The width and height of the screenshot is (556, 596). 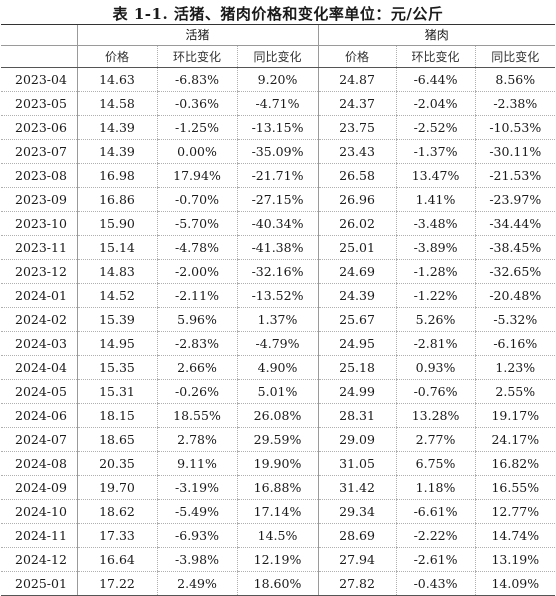 I want to click on live-pig-mom-cell: -3.19%, so click(x=196, y=487).